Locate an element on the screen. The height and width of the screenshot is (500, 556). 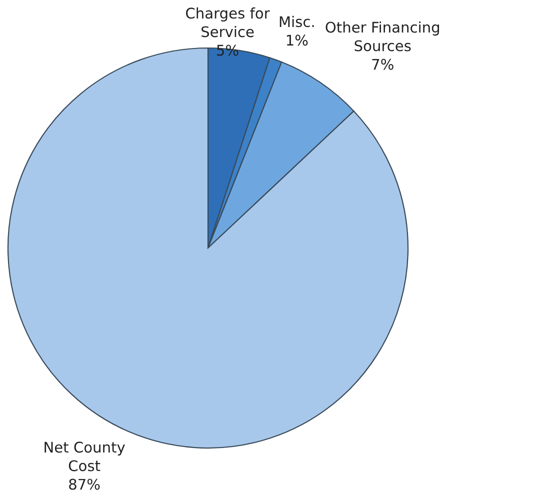
slice-label: Misc. is located at coordinates (297, 22).